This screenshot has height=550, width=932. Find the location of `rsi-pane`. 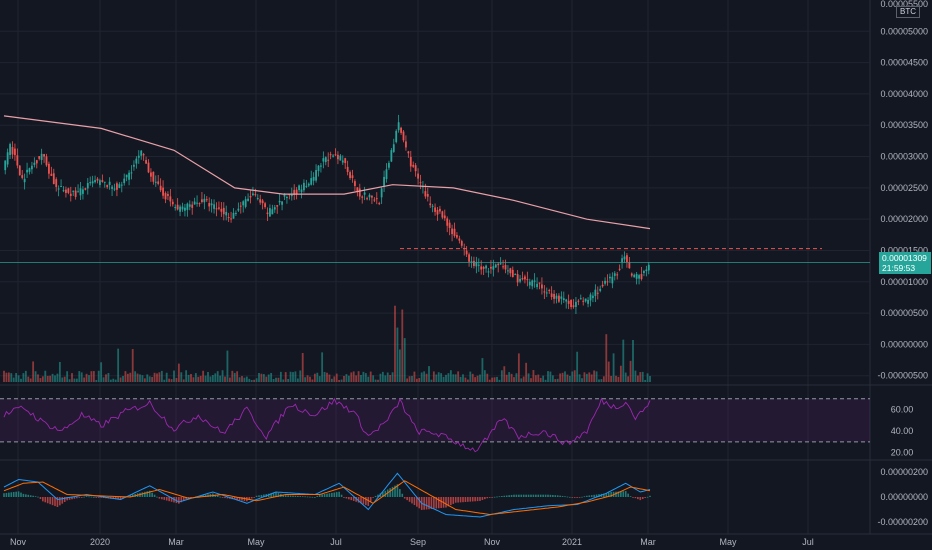

rsi-pane is located at coordinates (435, 425).